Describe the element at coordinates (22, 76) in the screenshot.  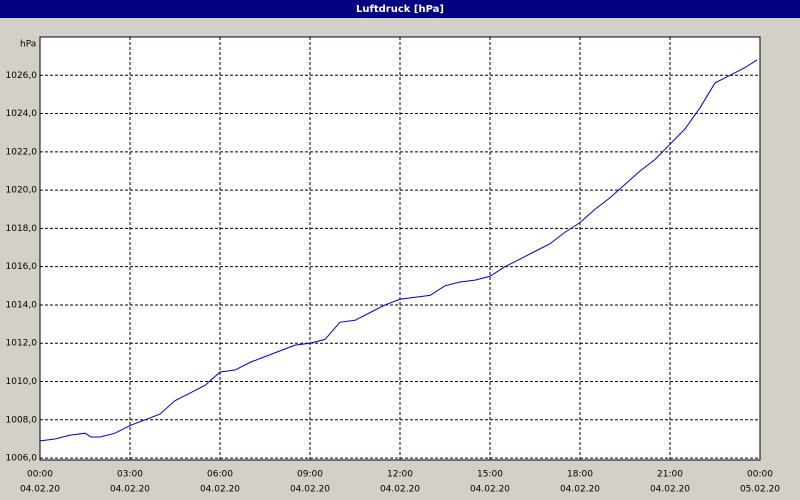
I see `y-tick-label: 1026,0` at that location.